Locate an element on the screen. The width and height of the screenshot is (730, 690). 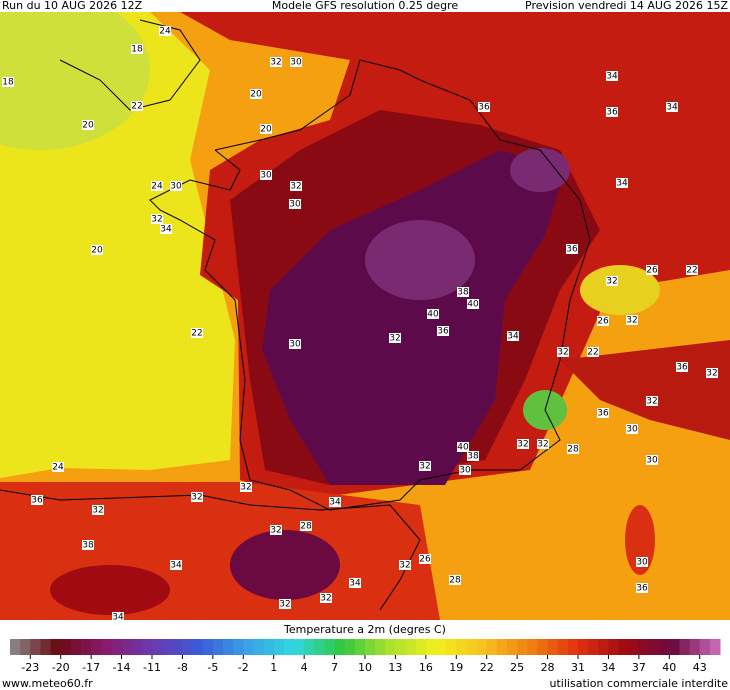
contour-label: 28 is located at coordinates (306, 527).